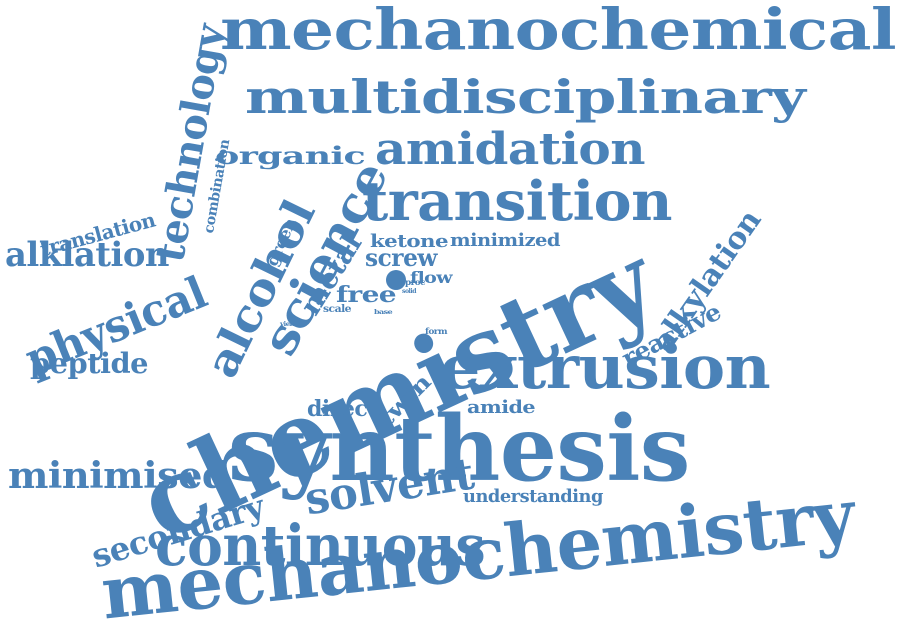 Image resolution: width=900 pixels, height=641 pixels. I want to click on word-understanding: understanding, so click(533, 496).